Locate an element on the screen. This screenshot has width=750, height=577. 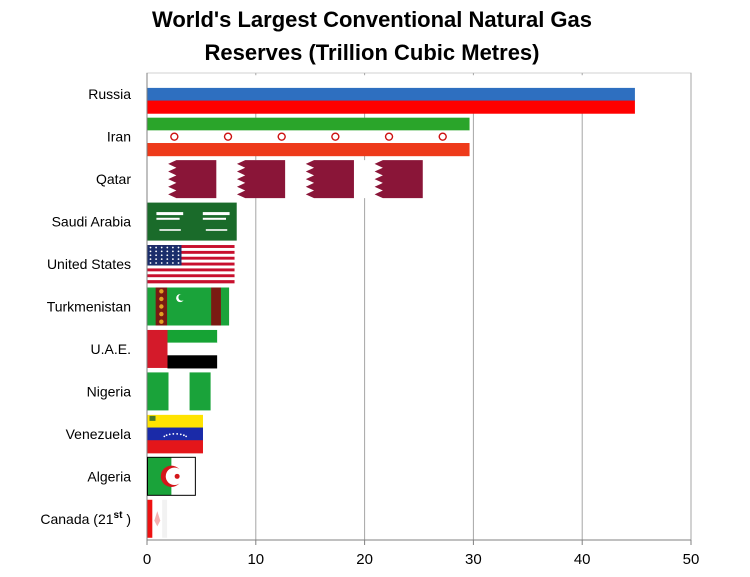
category-label: Iran is located at coordinates (119, 137).